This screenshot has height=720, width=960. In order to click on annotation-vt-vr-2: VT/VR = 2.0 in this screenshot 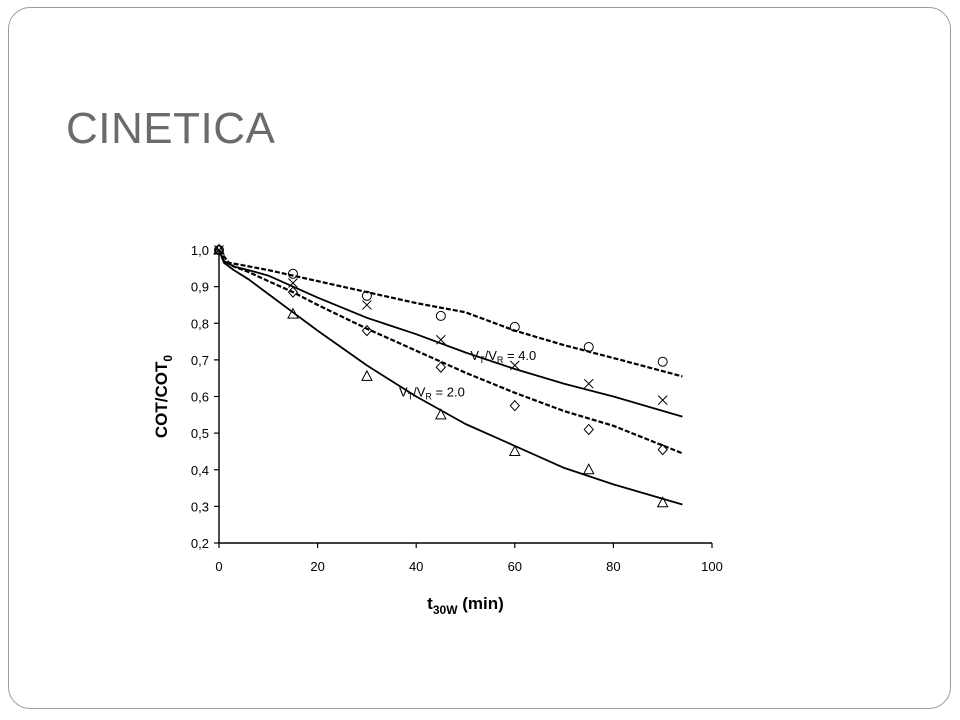, I will do `click(432, 393)`.